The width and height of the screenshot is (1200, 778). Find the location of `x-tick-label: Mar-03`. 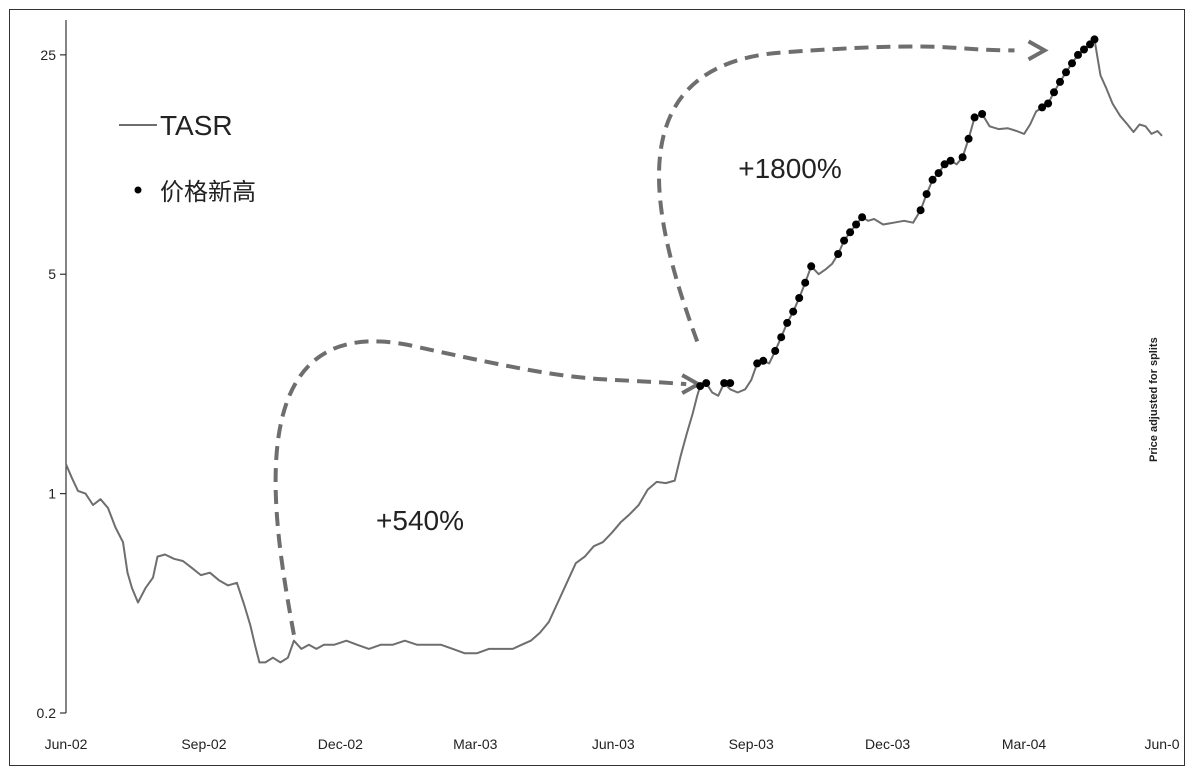

x-tick-label: Mar-03 is located at coordinates (475, 744).